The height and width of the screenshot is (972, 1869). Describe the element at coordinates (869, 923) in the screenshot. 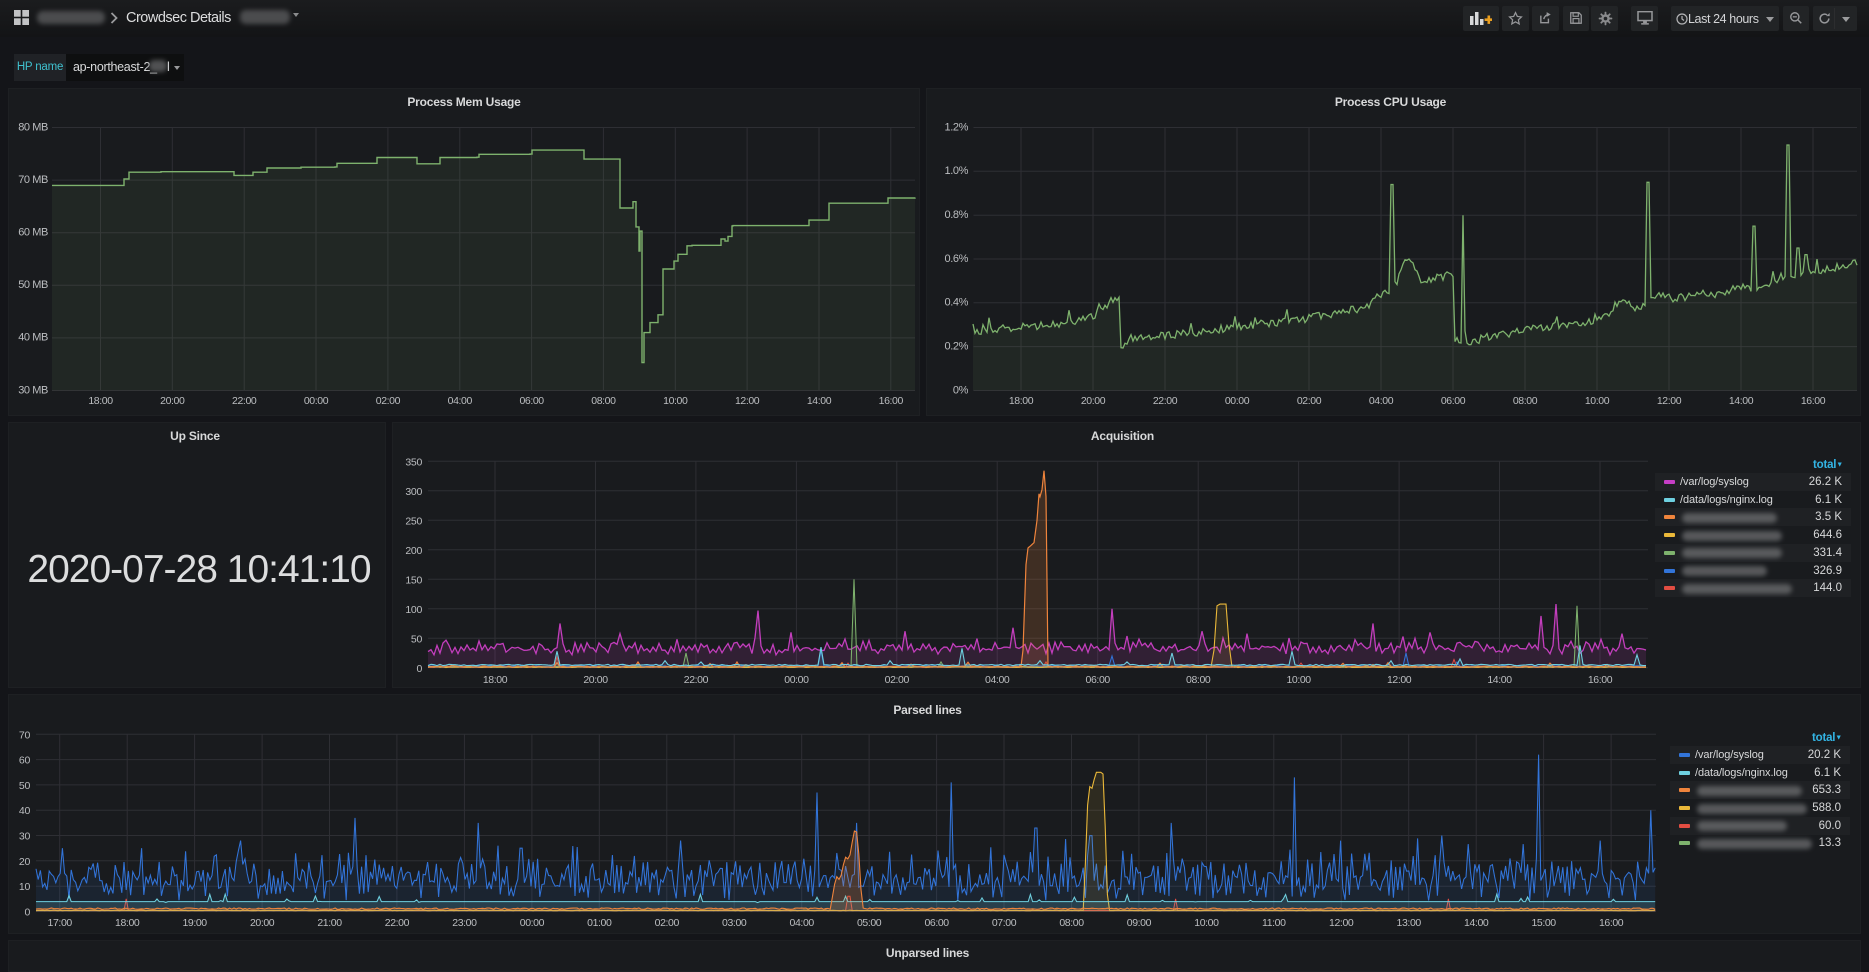

I see `svg-text: 05:00` at that location.